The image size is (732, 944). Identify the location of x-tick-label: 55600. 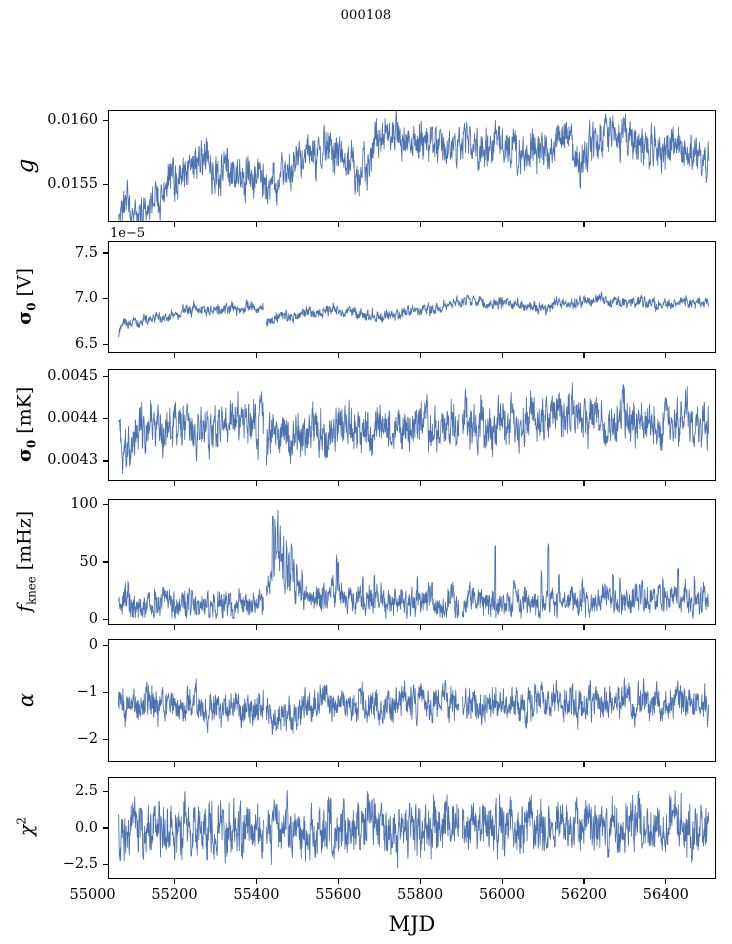
(338, 895).